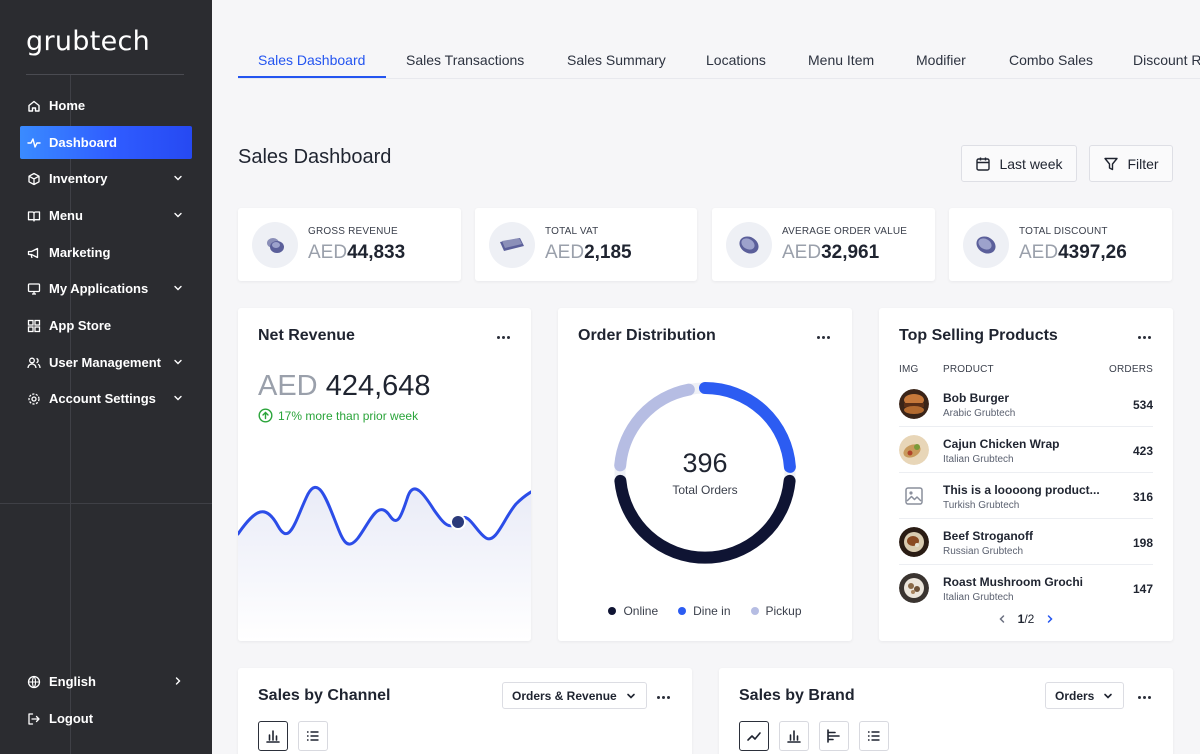 The image size is (1200, 754). What do you see at coordinates (1131, 369) in the screenshot?
I see `column-header-orders: ORDERS` at bounding box center [1131, 369].